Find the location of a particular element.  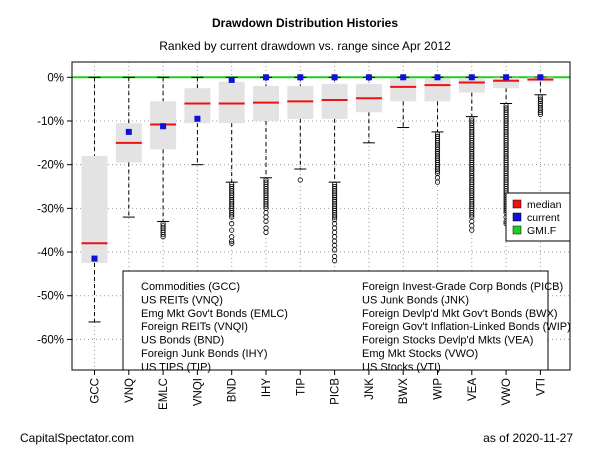

box-bnd is located at coordinates (231, 161).